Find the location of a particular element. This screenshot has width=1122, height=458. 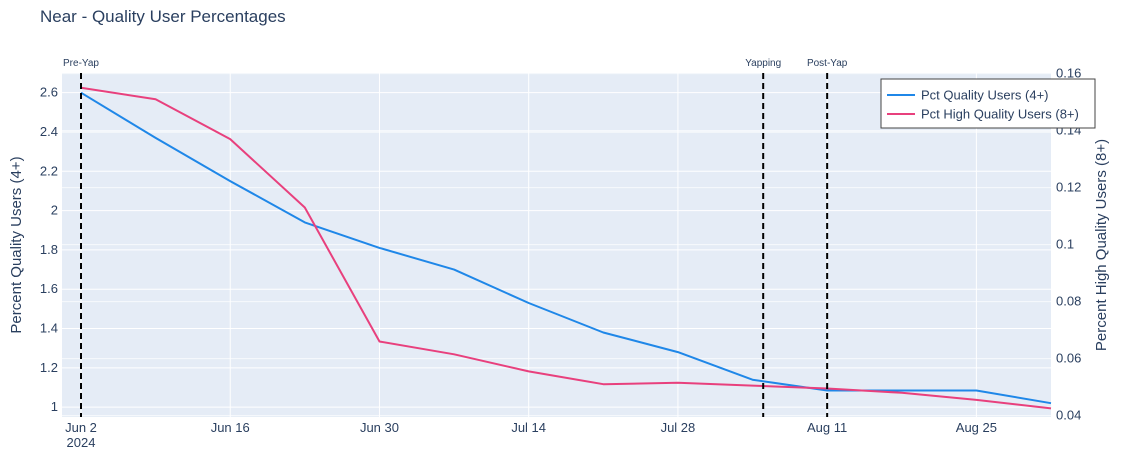

y-tick-label: 2.2 is located at coordinates (49, 170).